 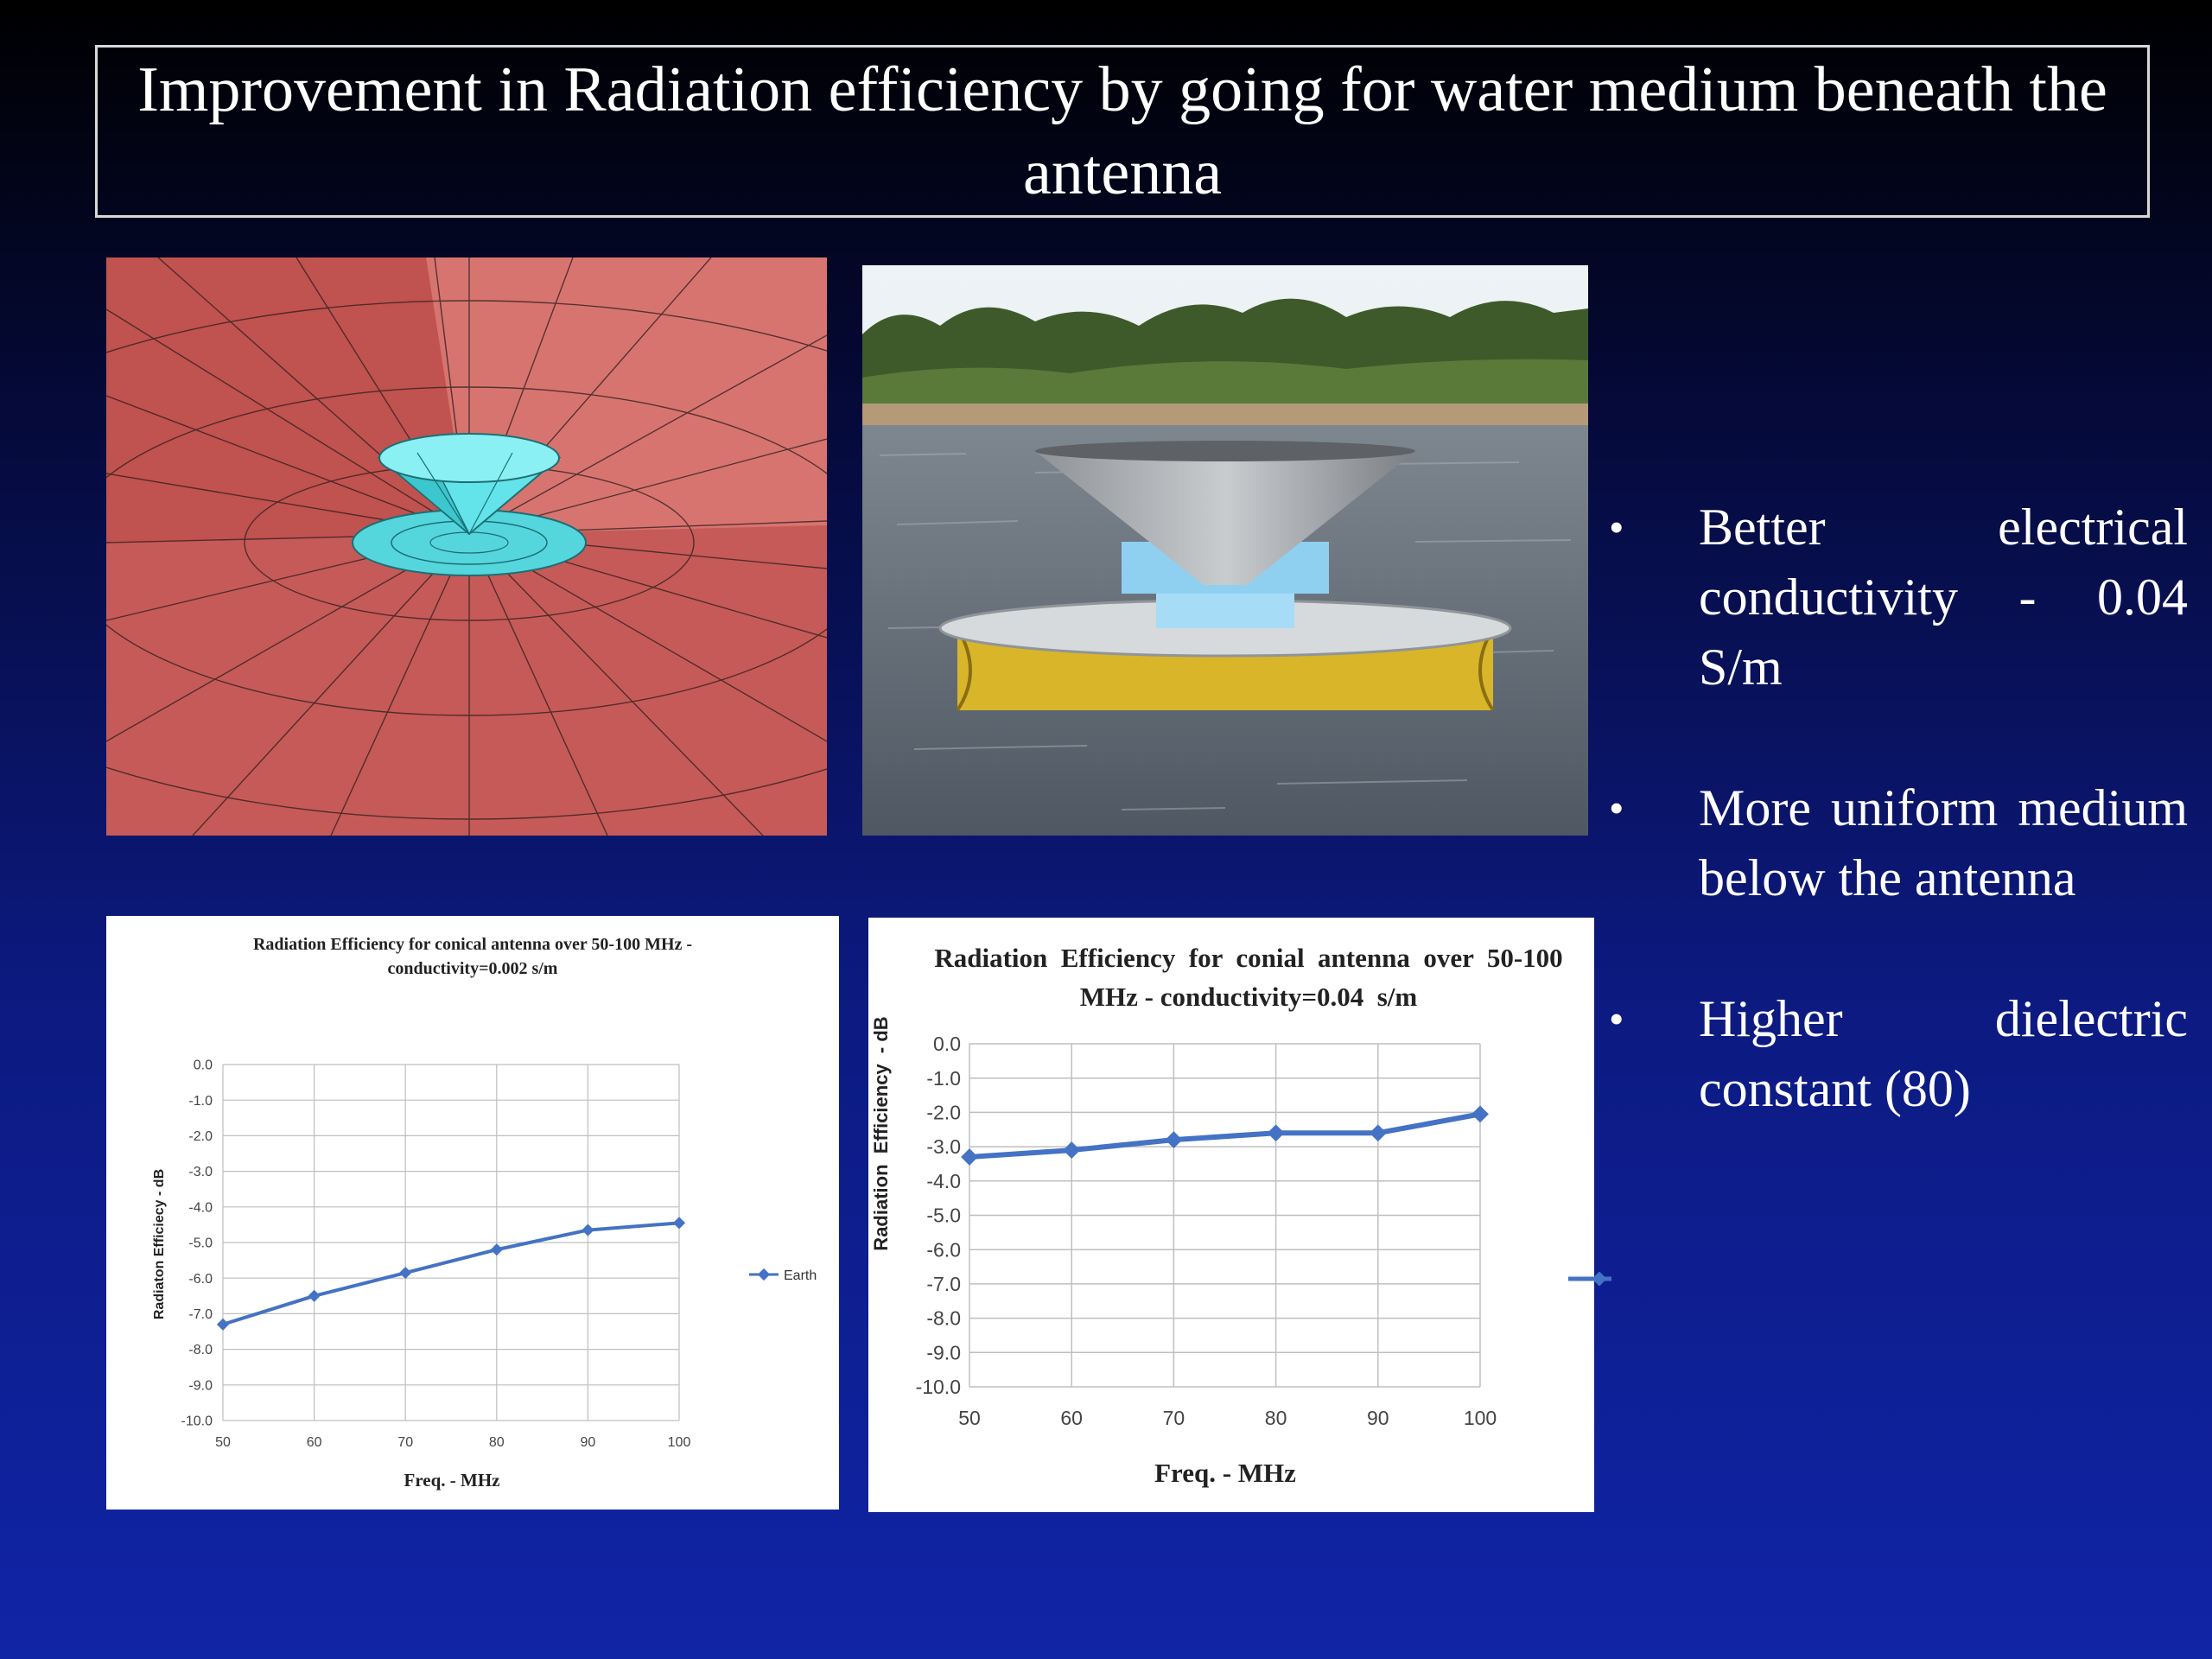 I want to click on chart-2-legend-marker-cropped, so click(x=1589, y=1279).